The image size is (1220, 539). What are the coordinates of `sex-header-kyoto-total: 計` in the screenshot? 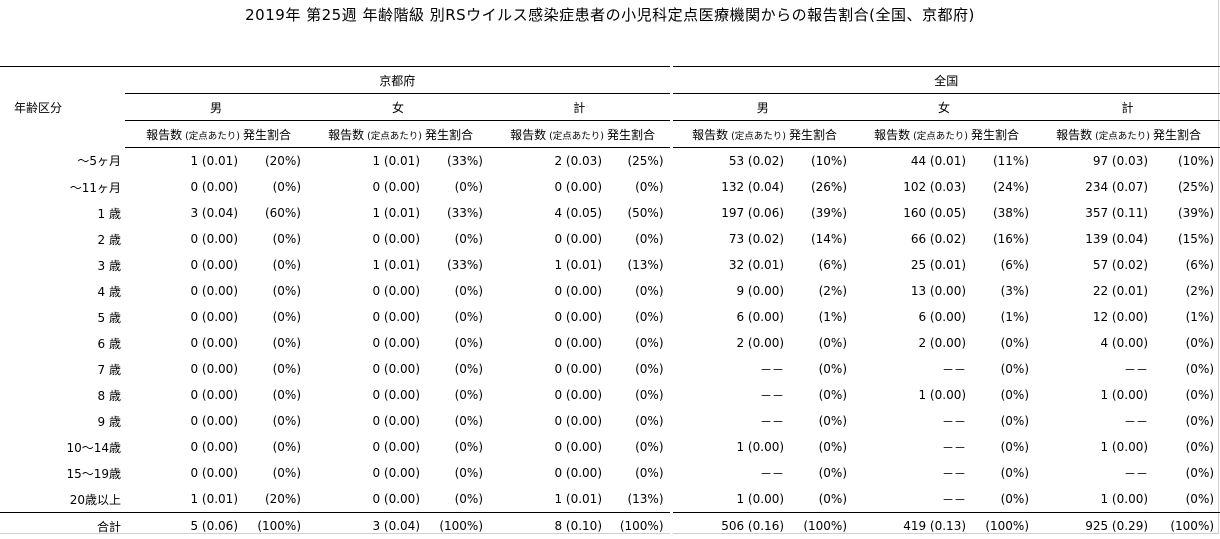 It's located at (580, 107).